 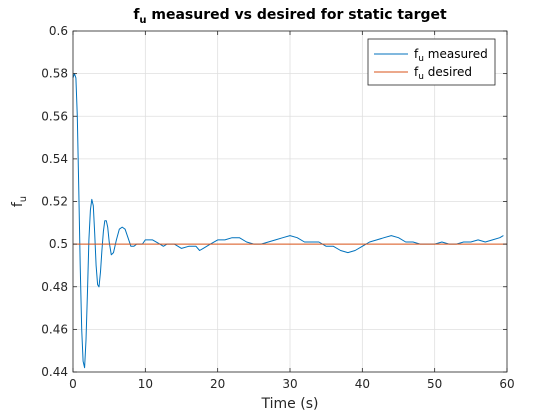 I want to click on legend-label-rest: desired, so click(x=448, y=72).